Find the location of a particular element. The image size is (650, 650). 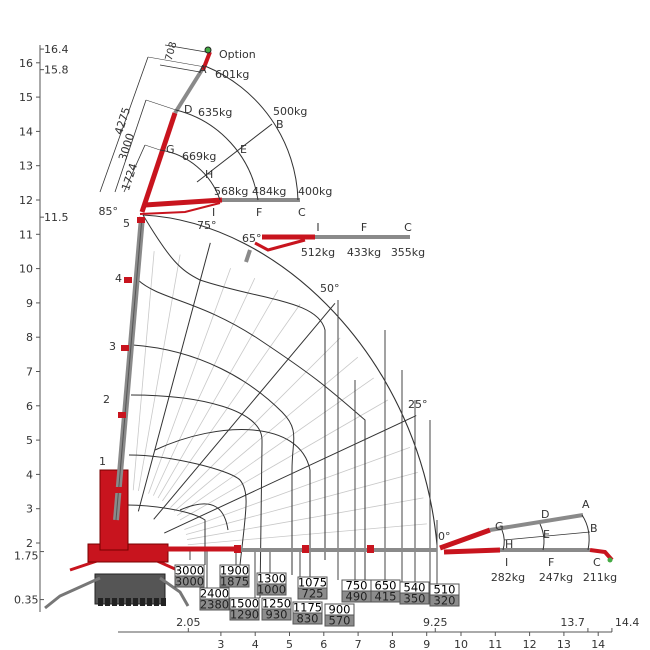

load-value-bottom: 1875 is located at coordinates (234, 582).